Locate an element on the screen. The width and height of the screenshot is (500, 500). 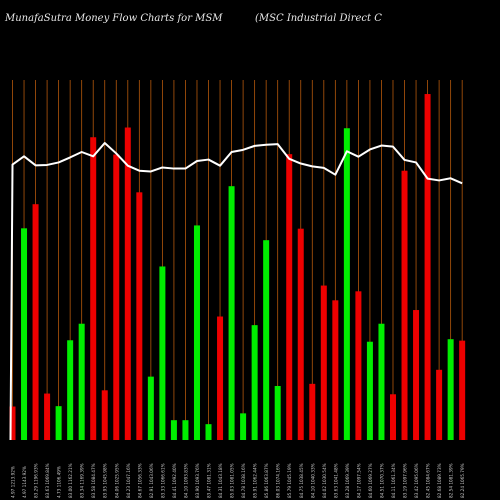
x-tick-label: 84.23 1047.16% is located at coordinates (128, 480).